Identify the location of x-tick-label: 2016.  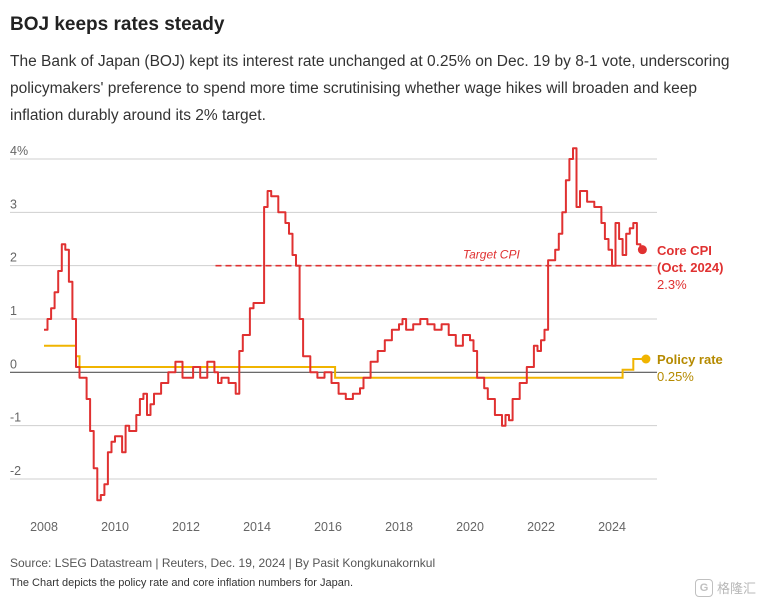
(328, 527).